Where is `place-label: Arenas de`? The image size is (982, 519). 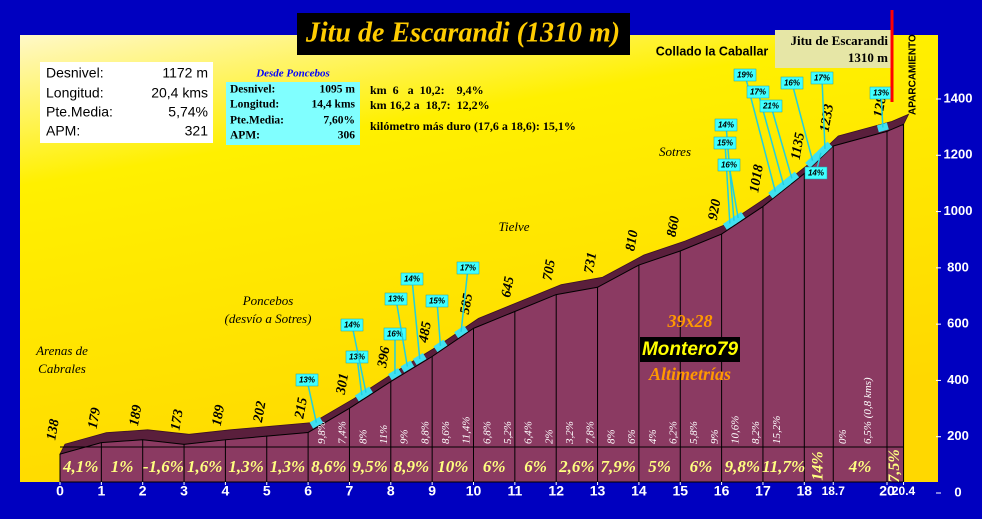
place-label: Arenas de is located at coordinates (61, 350).